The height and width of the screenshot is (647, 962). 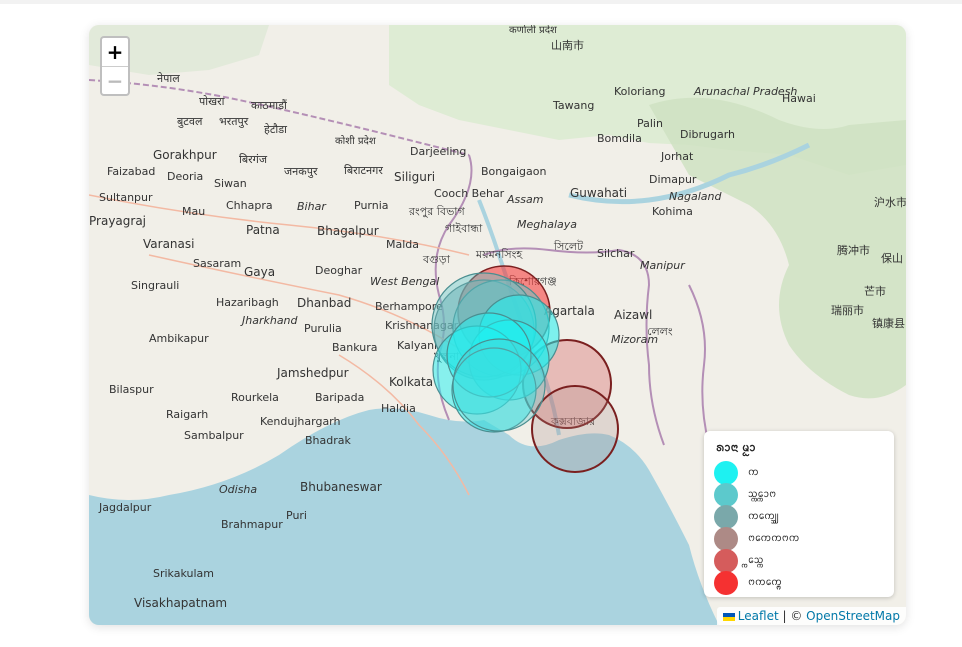 I want to click on place-label: রংপুর বিভাগ, so click(x=436, y=211).